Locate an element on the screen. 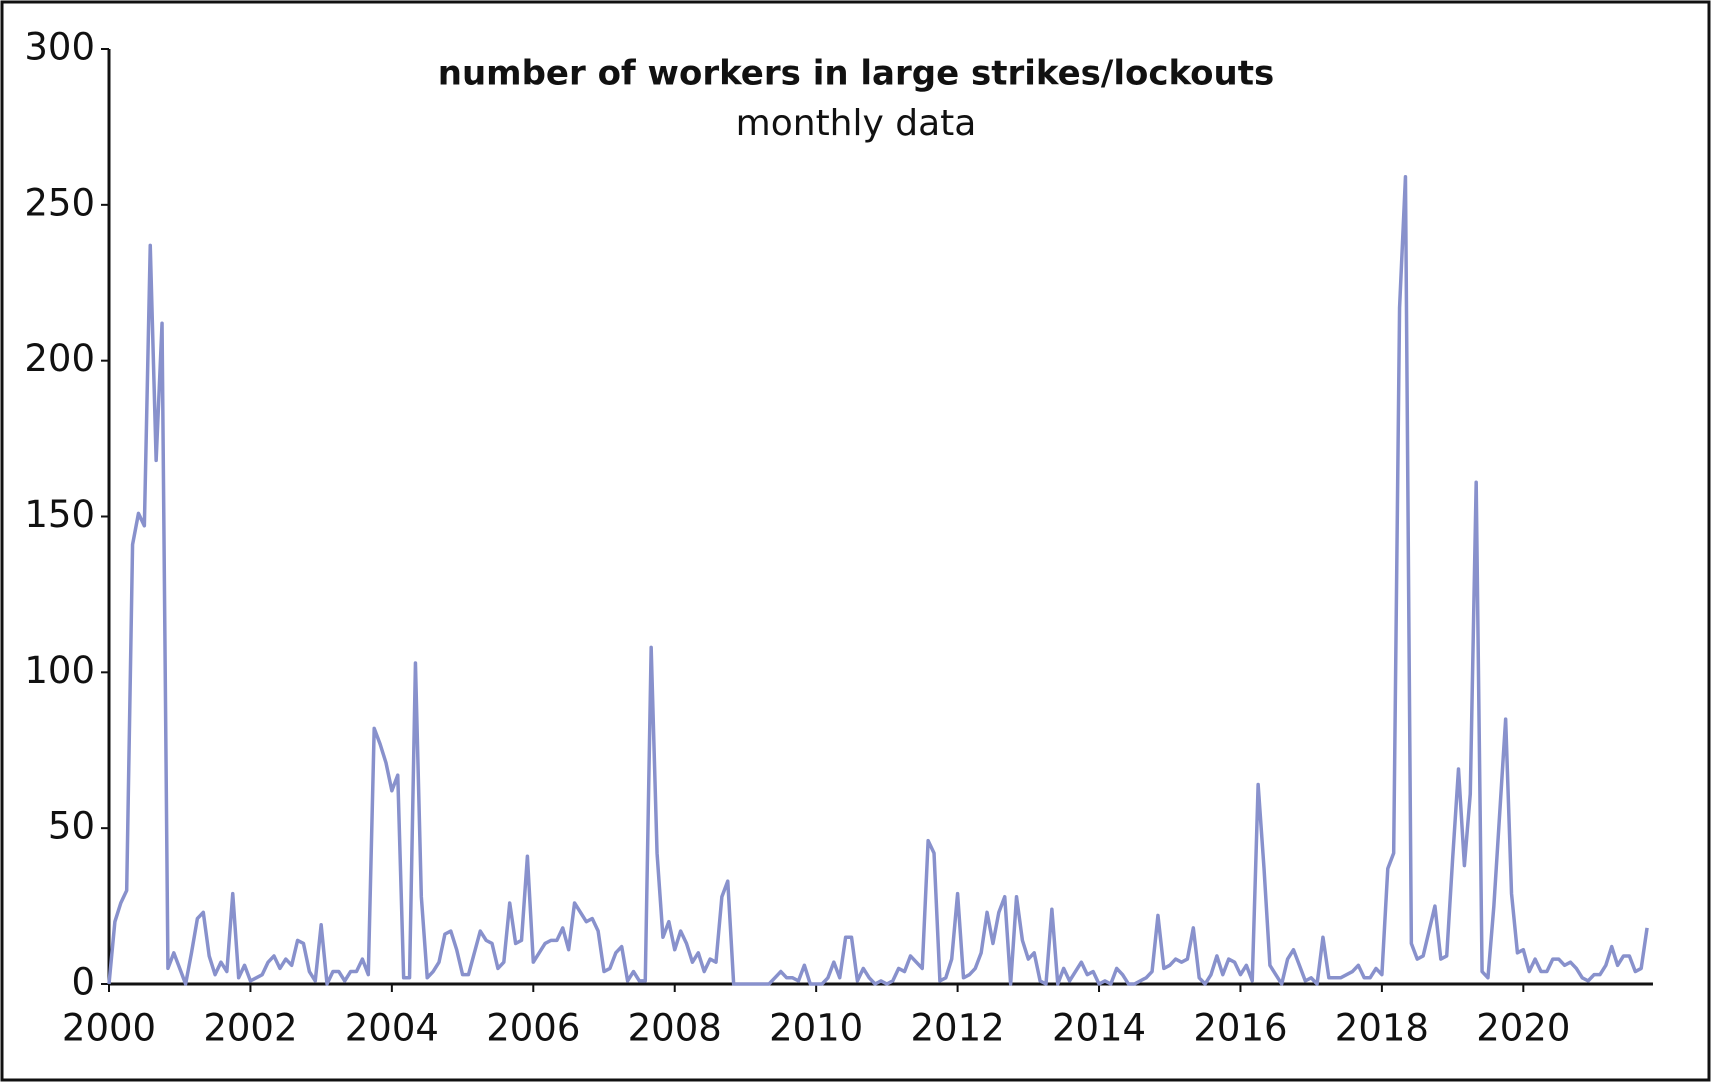 Image resolution: width=1711 pixels, height=1082 pixels. y-tick-label: 150 is located at coordinates (59, 514).